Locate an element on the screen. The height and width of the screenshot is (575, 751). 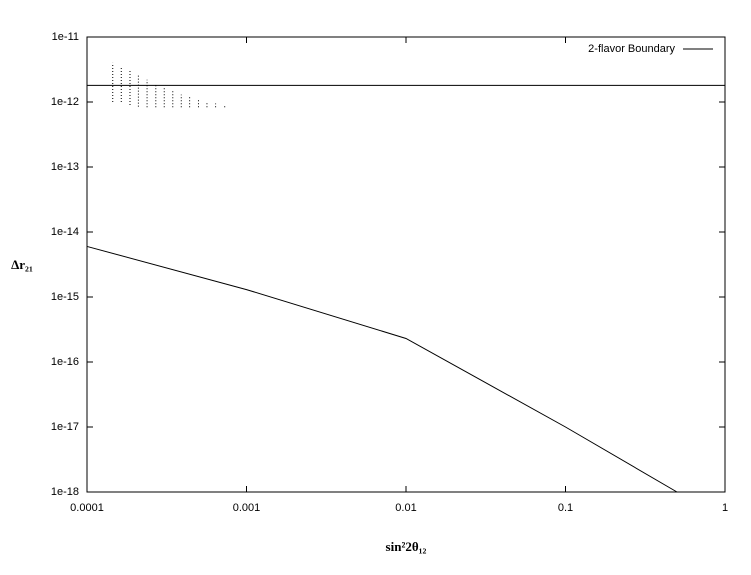
y-tick-label: 1e-18 is located at coordinates (65, 492).